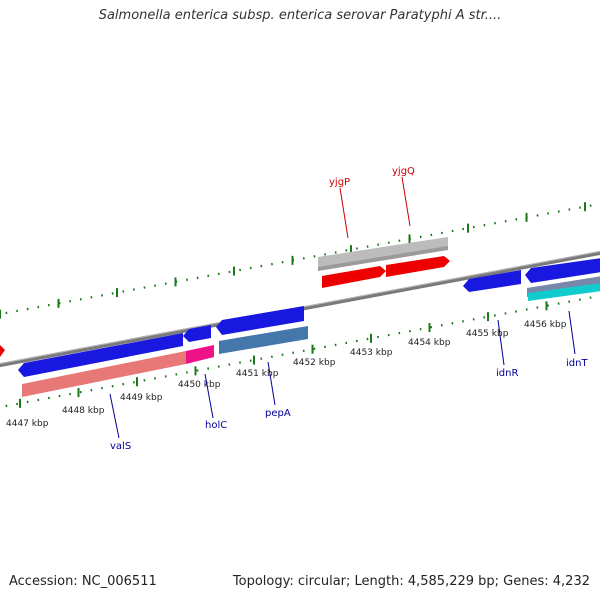  Describe the element at coordinates (501, 342) in the screenshot. I see `idnR-leader` at that location.